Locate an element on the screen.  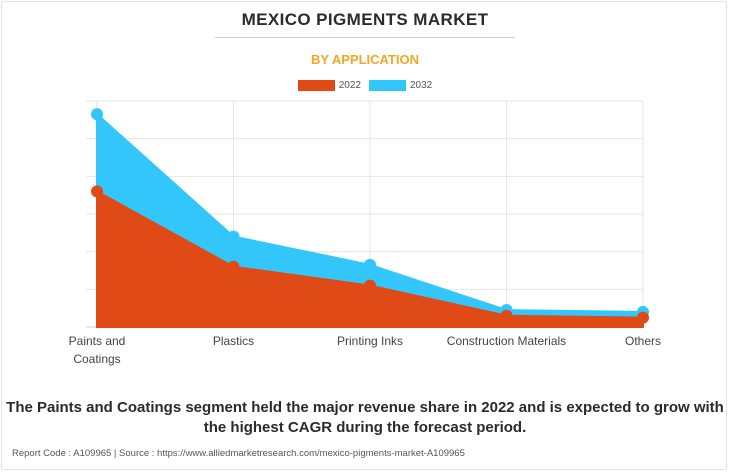
chart-title: MEXICO PIGMENTS MARKET is located at coordinates (365, 19).